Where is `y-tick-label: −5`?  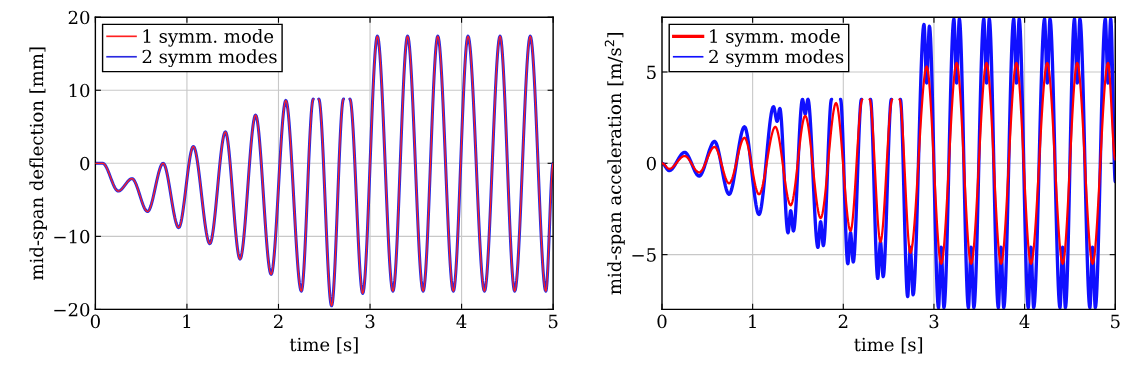
y-tick-label: −5 is located at coordinates (644, 255).